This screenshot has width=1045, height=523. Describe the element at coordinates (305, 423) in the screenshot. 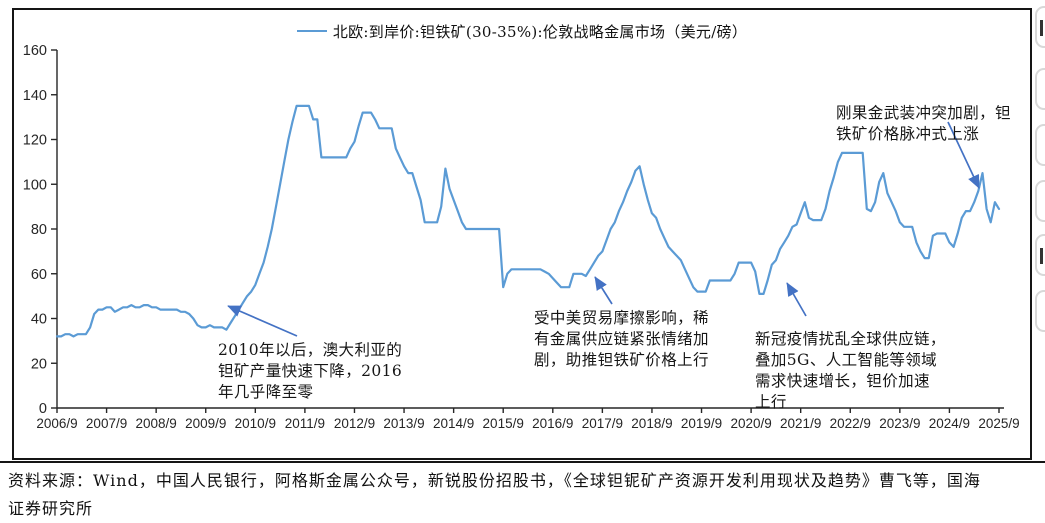

I see `x-tick-label: 2011/9` at that location.